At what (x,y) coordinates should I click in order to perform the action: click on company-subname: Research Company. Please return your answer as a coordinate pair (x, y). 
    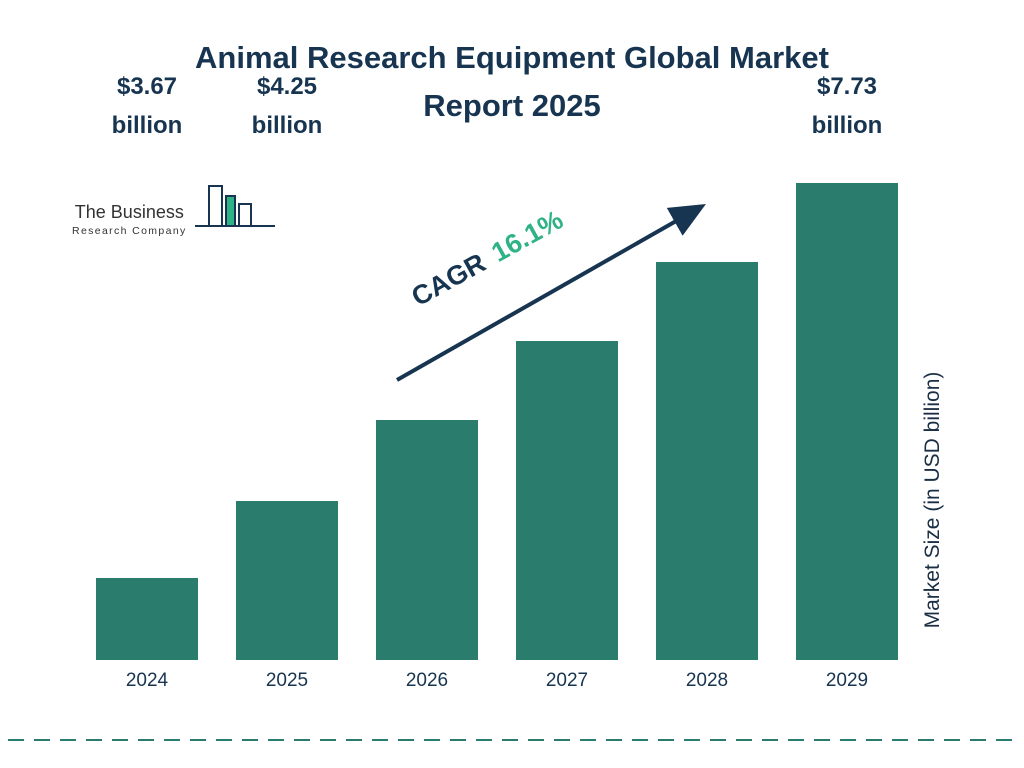
    Looking at the image, I should click on (129, 231).